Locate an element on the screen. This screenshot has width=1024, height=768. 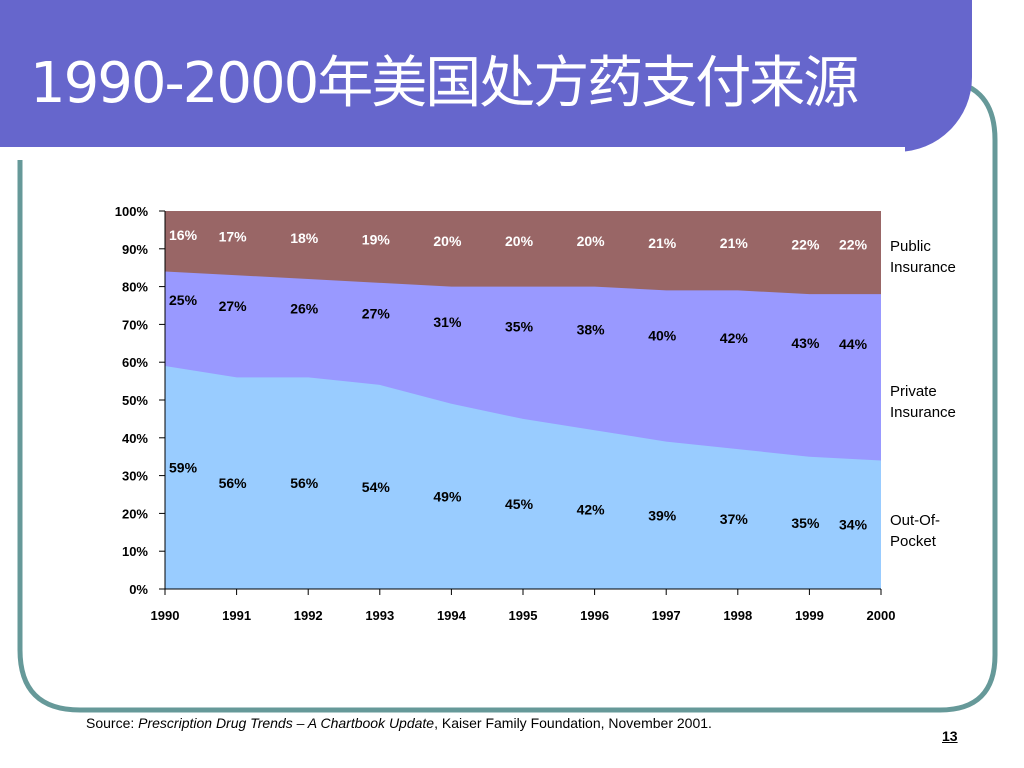
y-tick-label: 90% is located at coordinates (135, 249).